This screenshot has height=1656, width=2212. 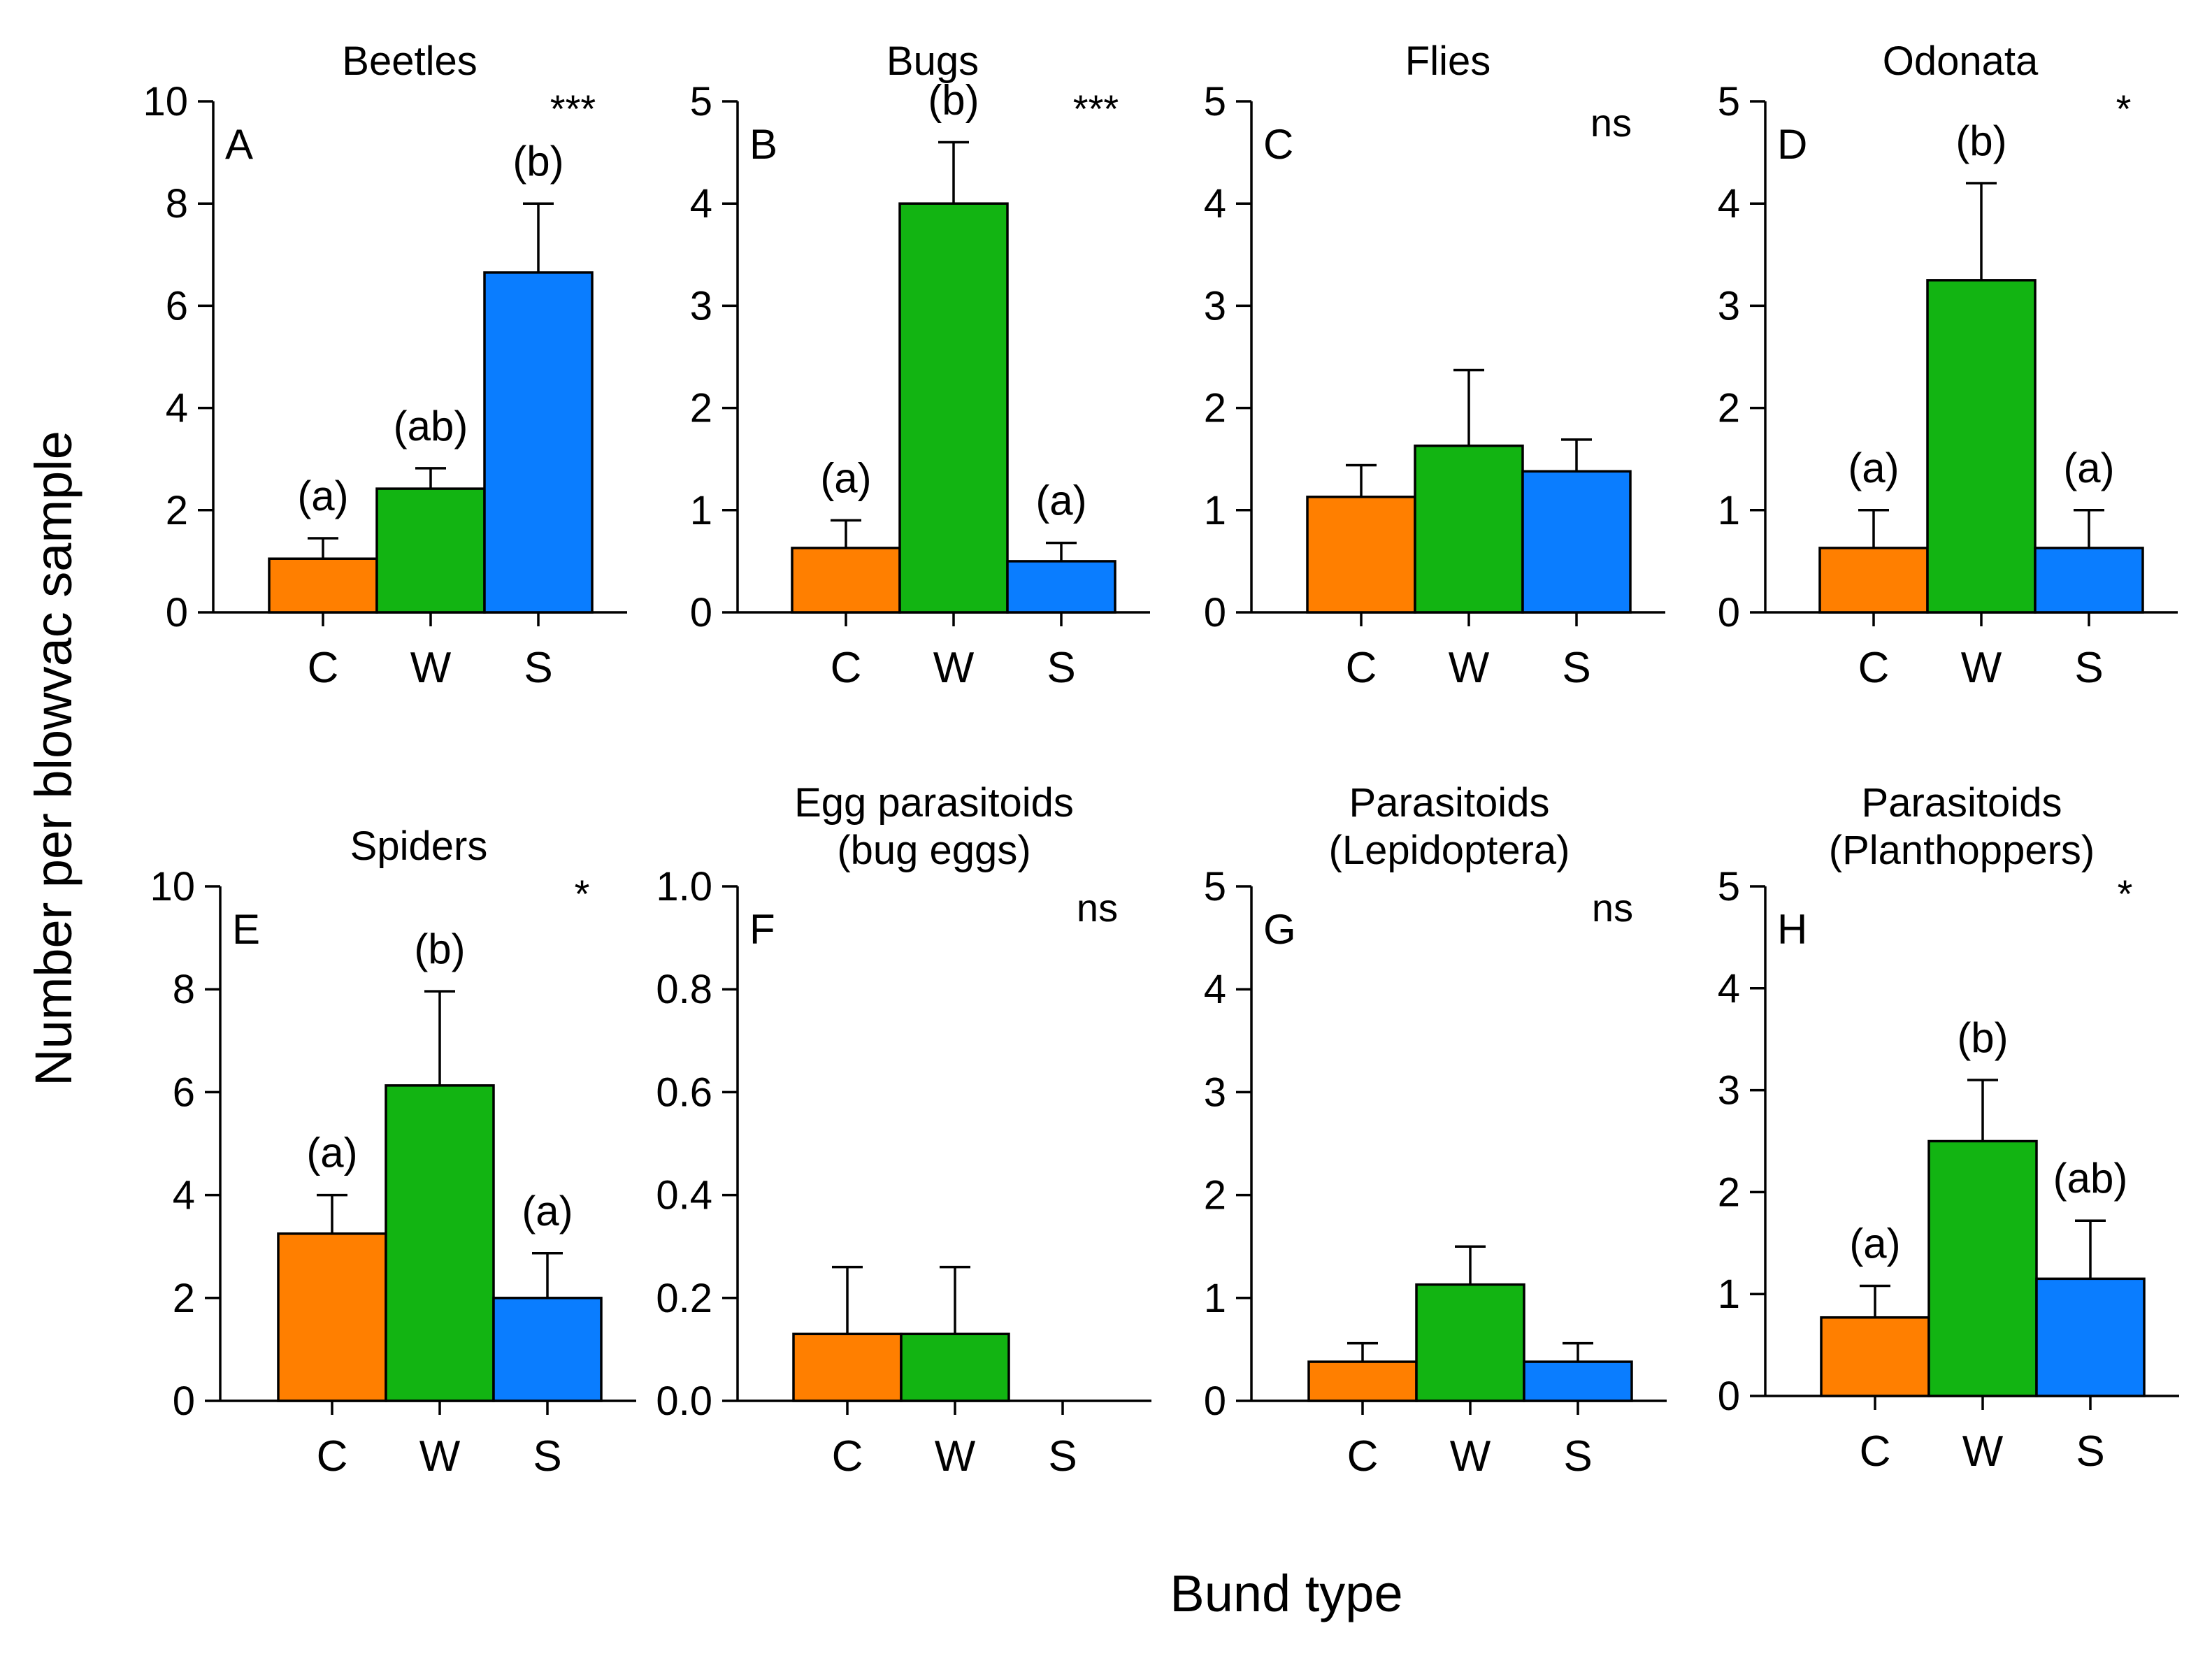 I want to click on significance-g: ns, so click(x=1612, y=908).